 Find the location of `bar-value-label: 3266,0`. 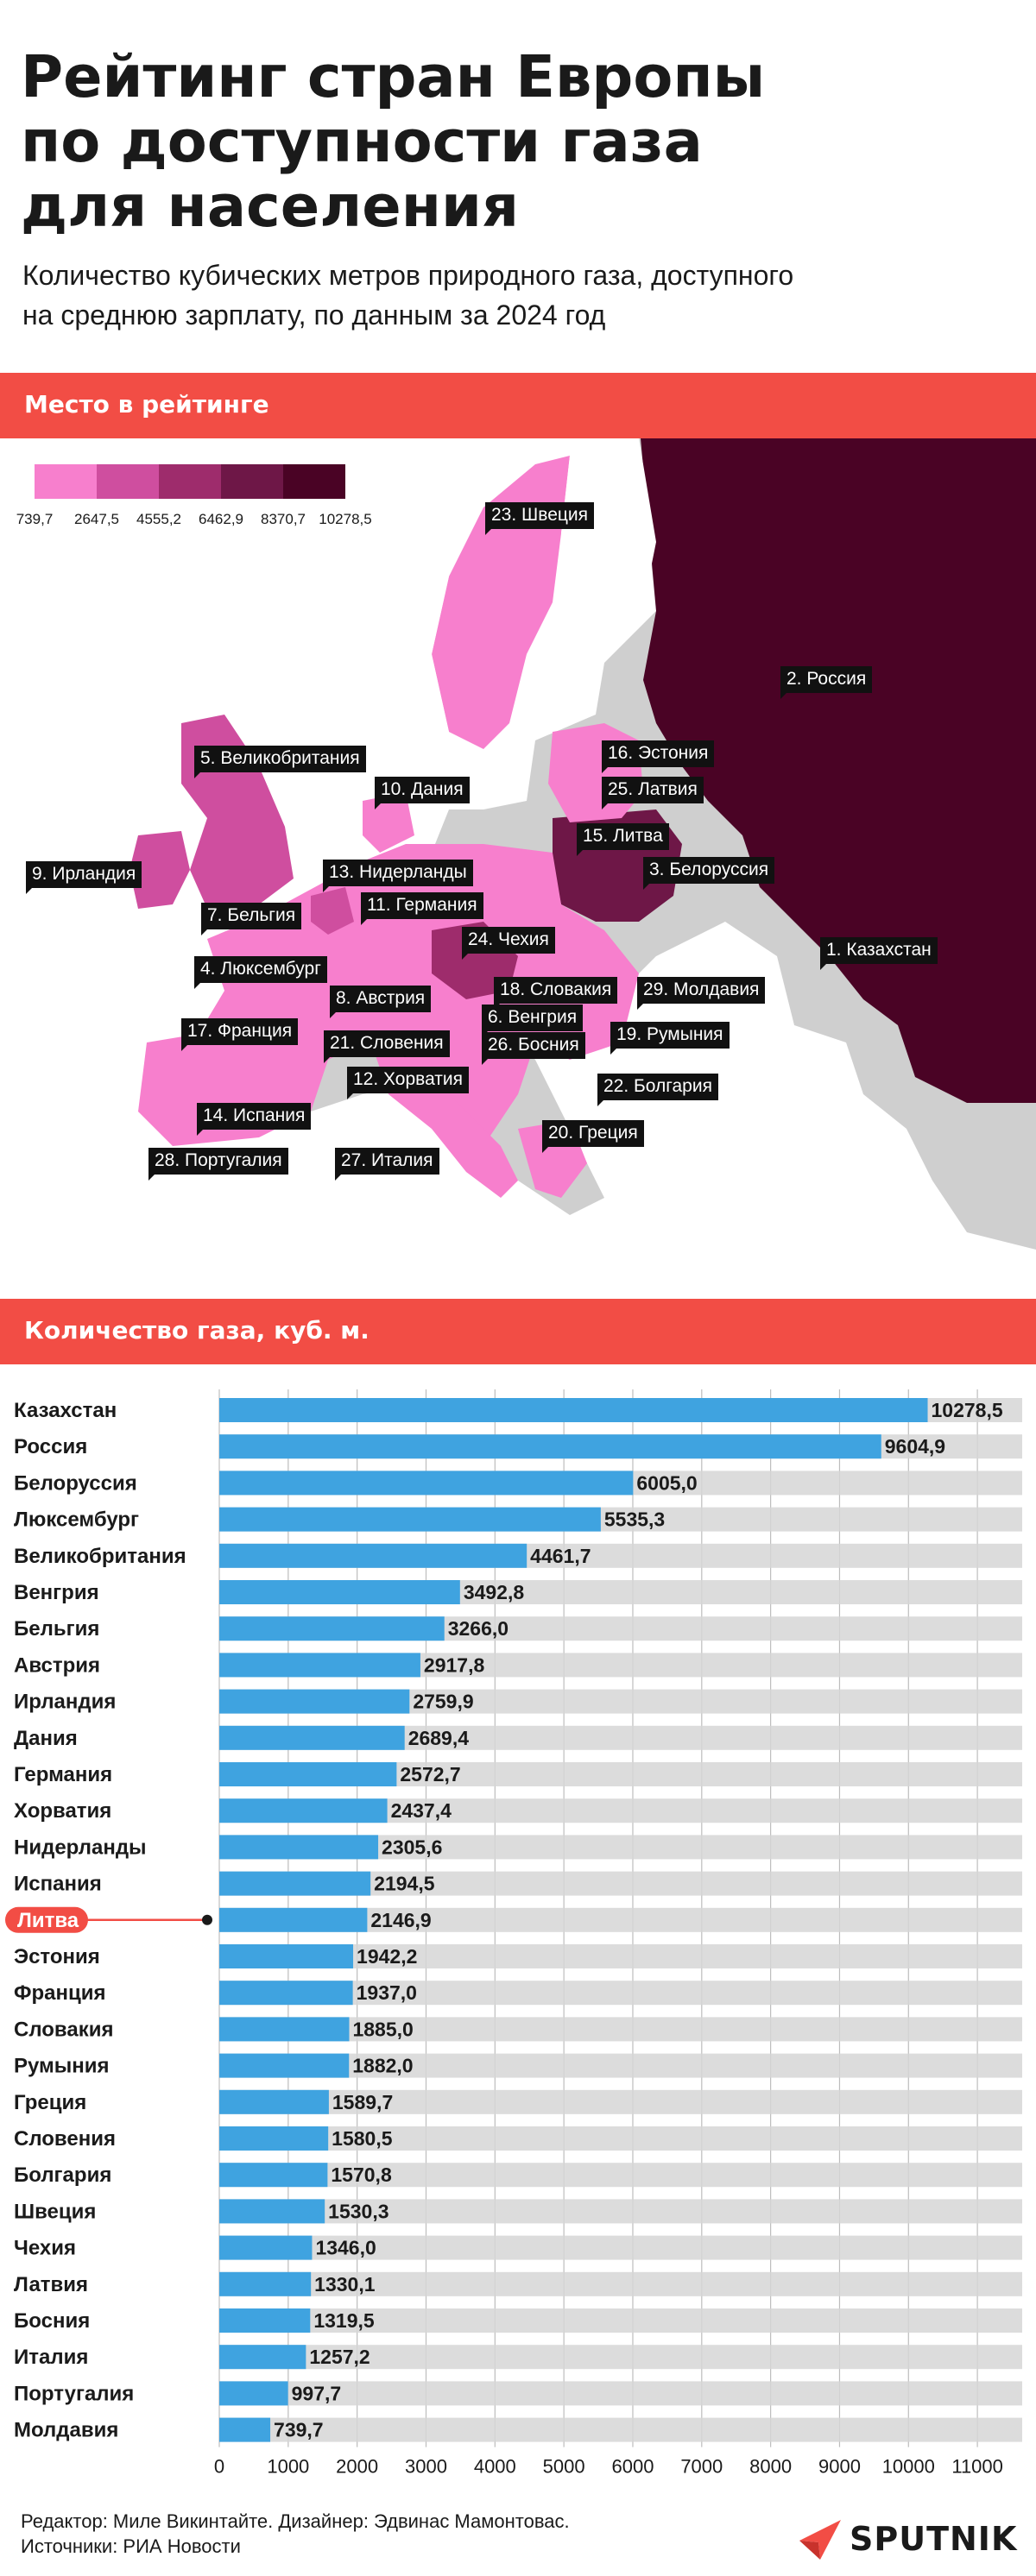

bar-value-label: 3266,0 is located at coordinates (478, 1628).